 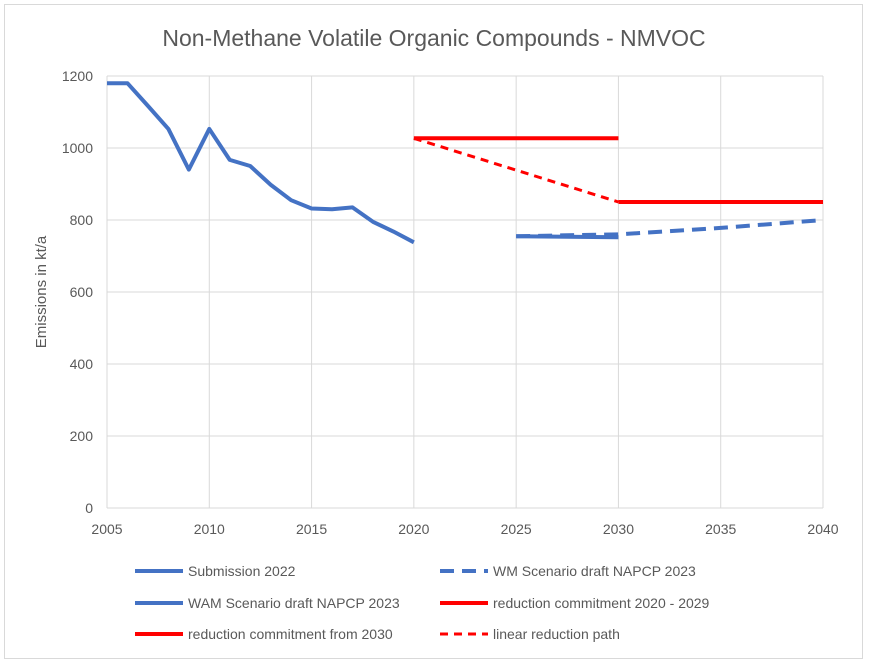 What do you see at coordinates (618, 529) in the screenshot?
I see `x-tick-label: 2030` at bounding box center [618, 529].